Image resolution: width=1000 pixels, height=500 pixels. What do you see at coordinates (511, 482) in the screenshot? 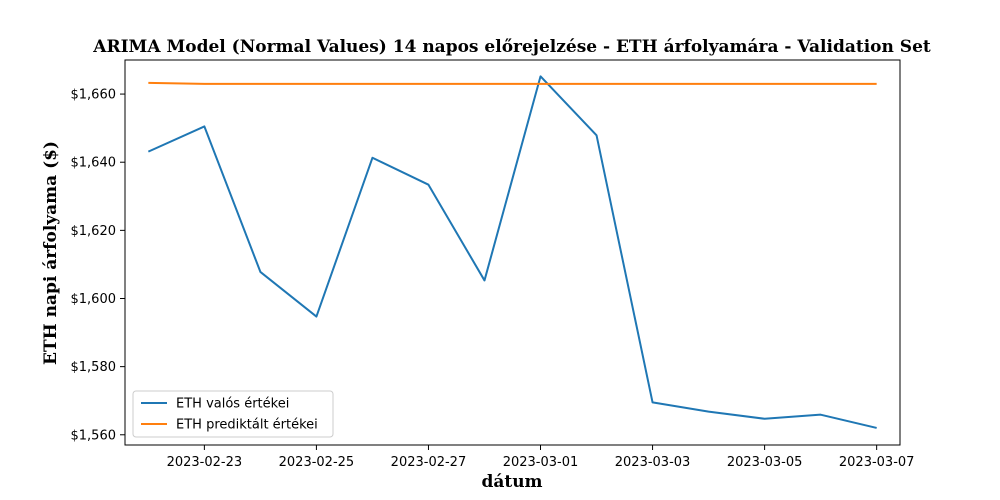
I see `x-axis-label: dátum` at bounding box center [511, 482].